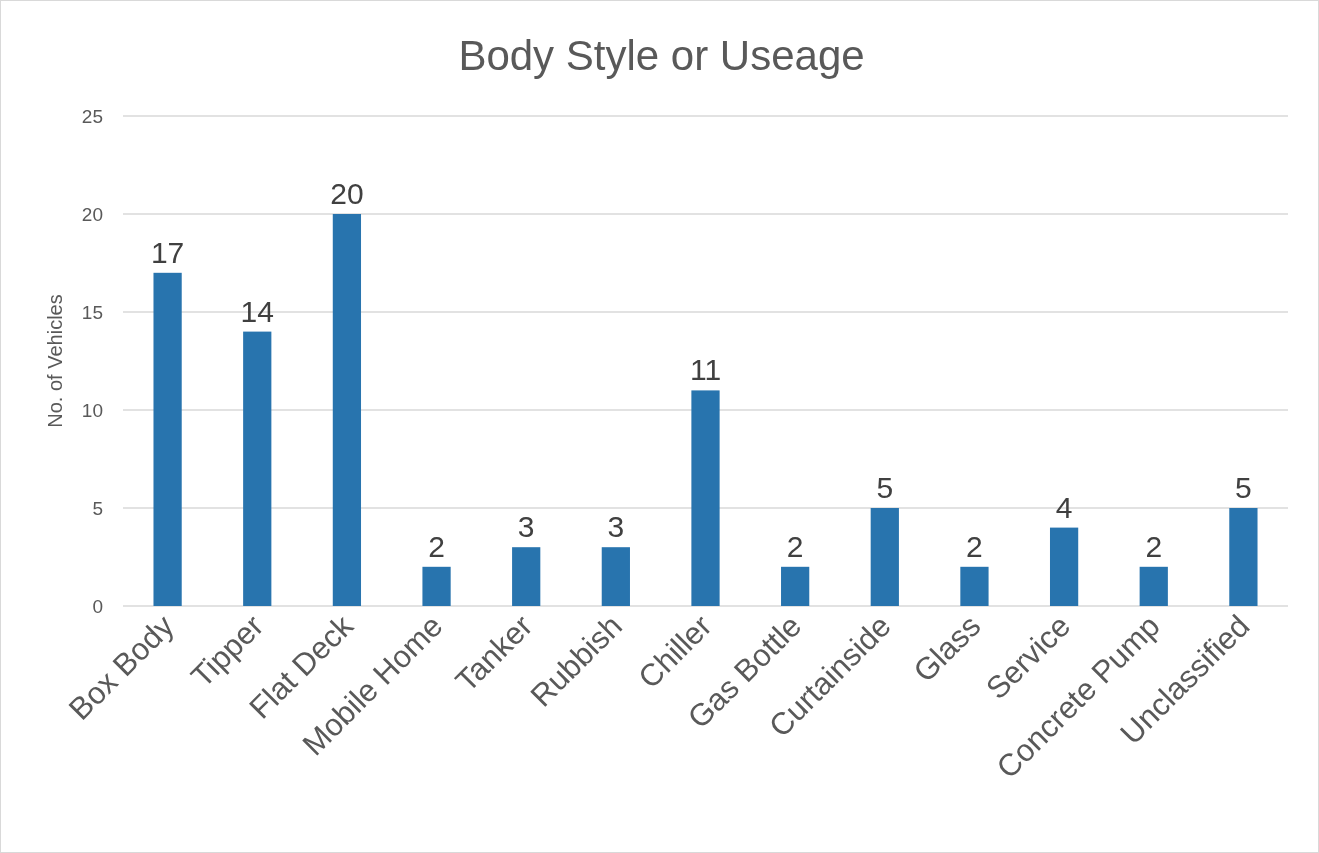 This screenshot has height=853, width=1319. What do you see at coordinates (167, 252) in the screenshot?
I see `data-label: 17` at bounding box center [167, 252].